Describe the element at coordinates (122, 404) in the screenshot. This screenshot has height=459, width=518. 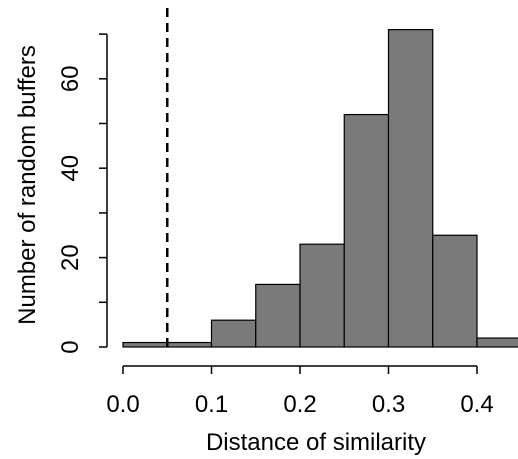
I see `x-tick-label-0: 0.0` at that location.